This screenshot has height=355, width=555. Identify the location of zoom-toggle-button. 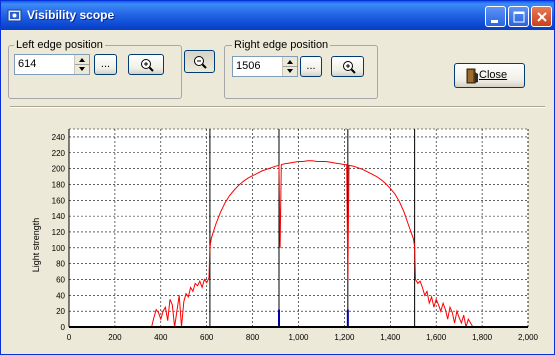
(199, 61).